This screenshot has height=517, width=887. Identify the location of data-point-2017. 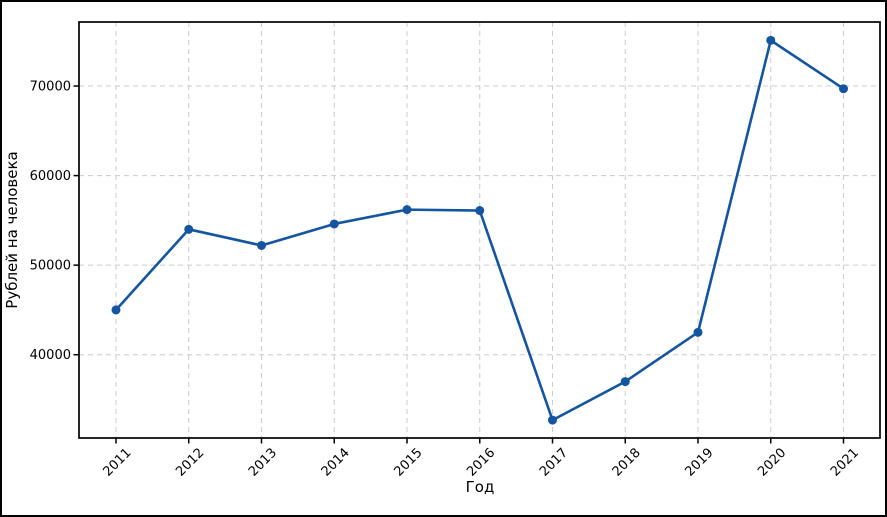
(552, 420).